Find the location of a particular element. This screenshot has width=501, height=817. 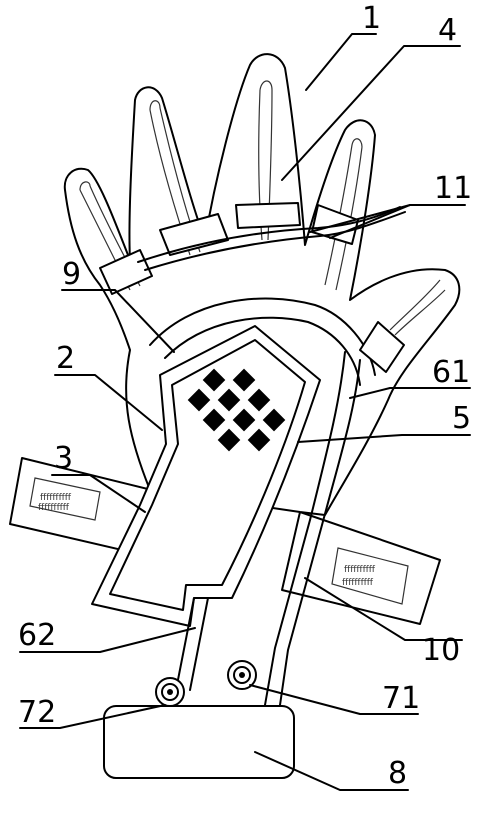

cable-channel-inner is located at coordinates (320, 532).